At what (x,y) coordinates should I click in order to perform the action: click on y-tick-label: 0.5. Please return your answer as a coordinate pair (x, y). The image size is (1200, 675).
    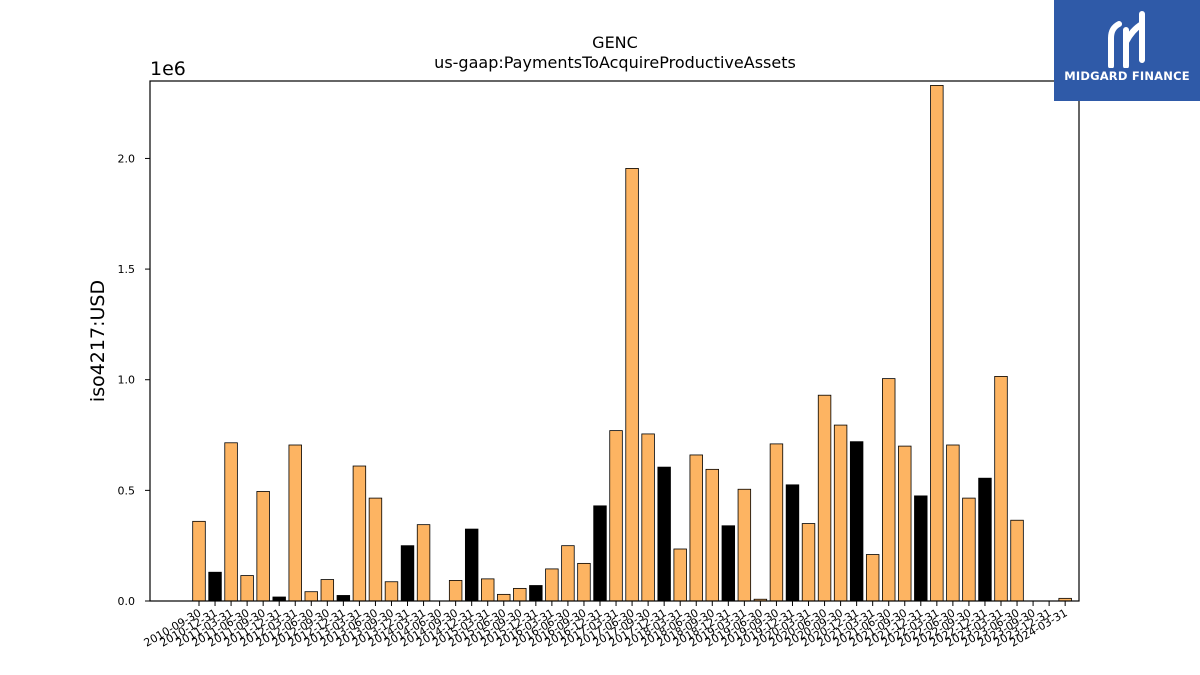
    Looking at the image, I should click on (127, 490).